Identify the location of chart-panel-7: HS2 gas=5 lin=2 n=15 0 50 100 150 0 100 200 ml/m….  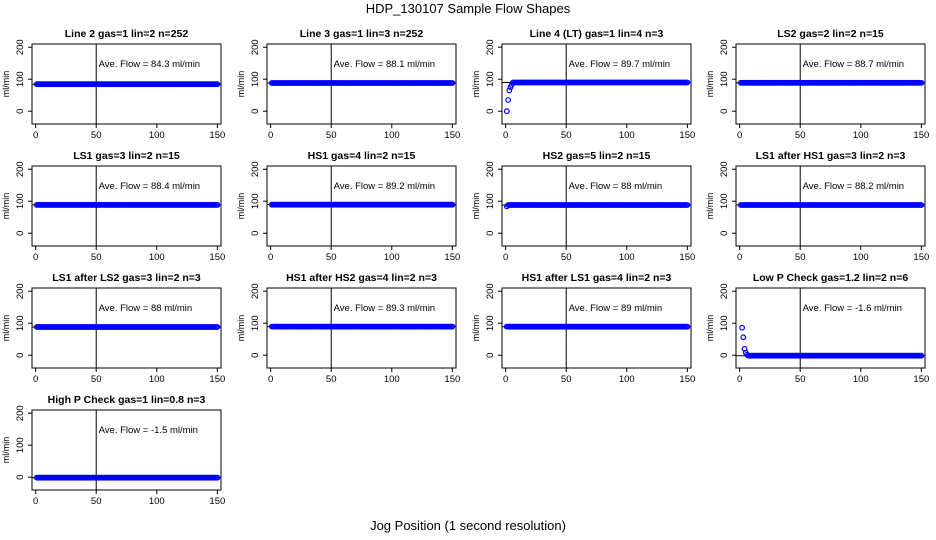
(583, 206).